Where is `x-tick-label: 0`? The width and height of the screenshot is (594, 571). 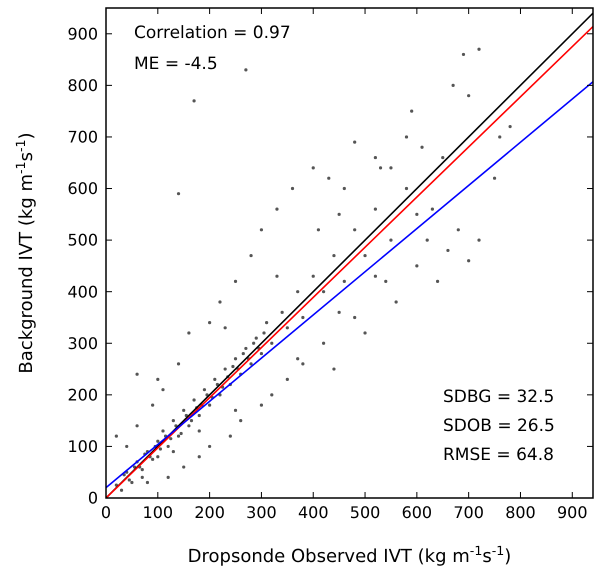
x-tick-label: 0 is located at coordinates (106, 512).